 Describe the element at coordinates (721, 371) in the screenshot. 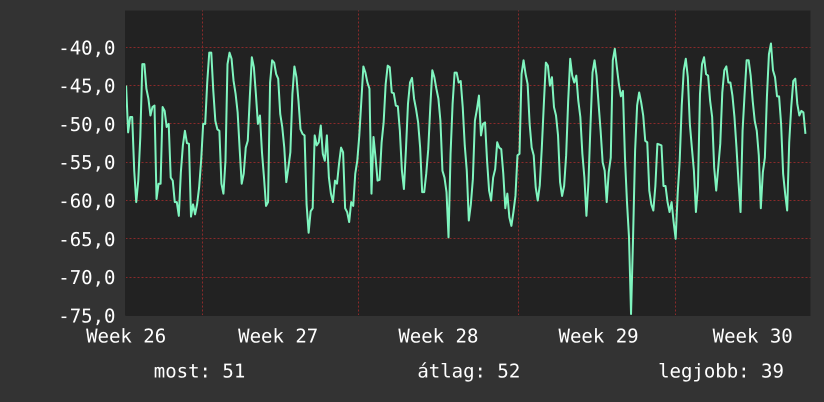

I see `text: legjobb: 39` at that location.